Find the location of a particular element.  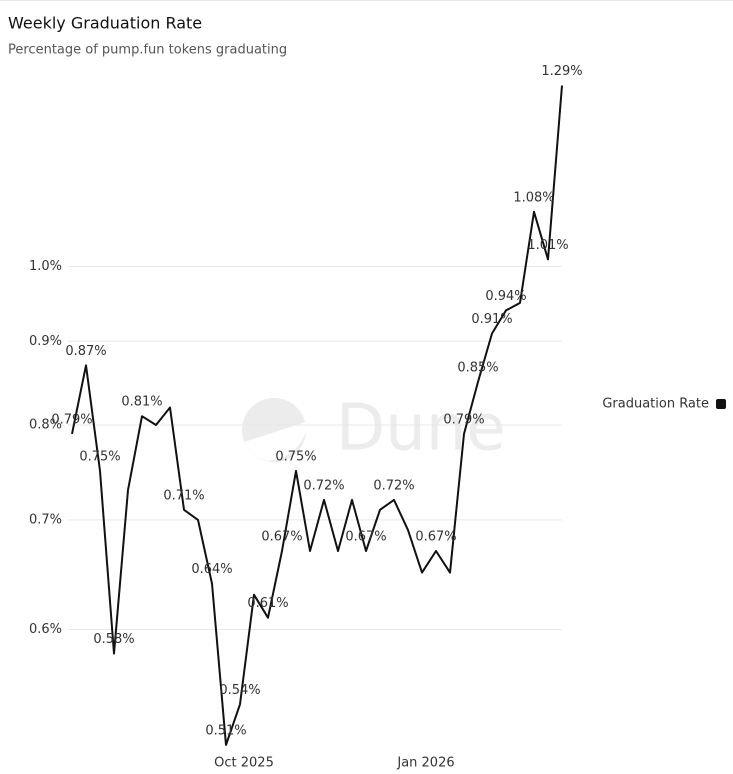

y-tick-label: 0.8% is located at coordinates (45, 425).